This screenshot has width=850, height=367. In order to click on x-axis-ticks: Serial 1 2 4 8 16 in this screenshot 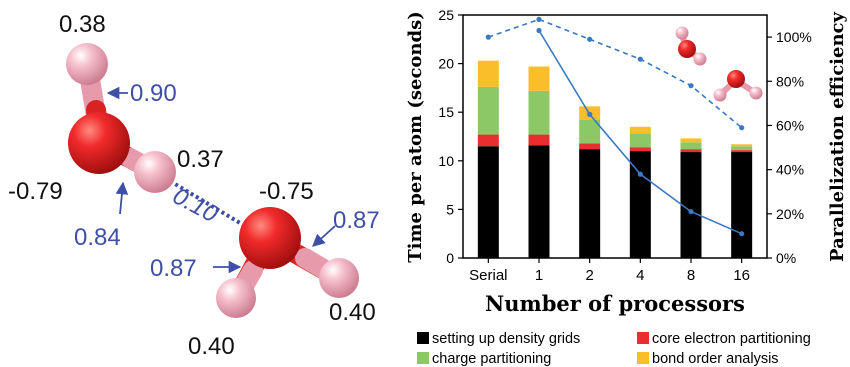, I will do `click(609, 271)`.